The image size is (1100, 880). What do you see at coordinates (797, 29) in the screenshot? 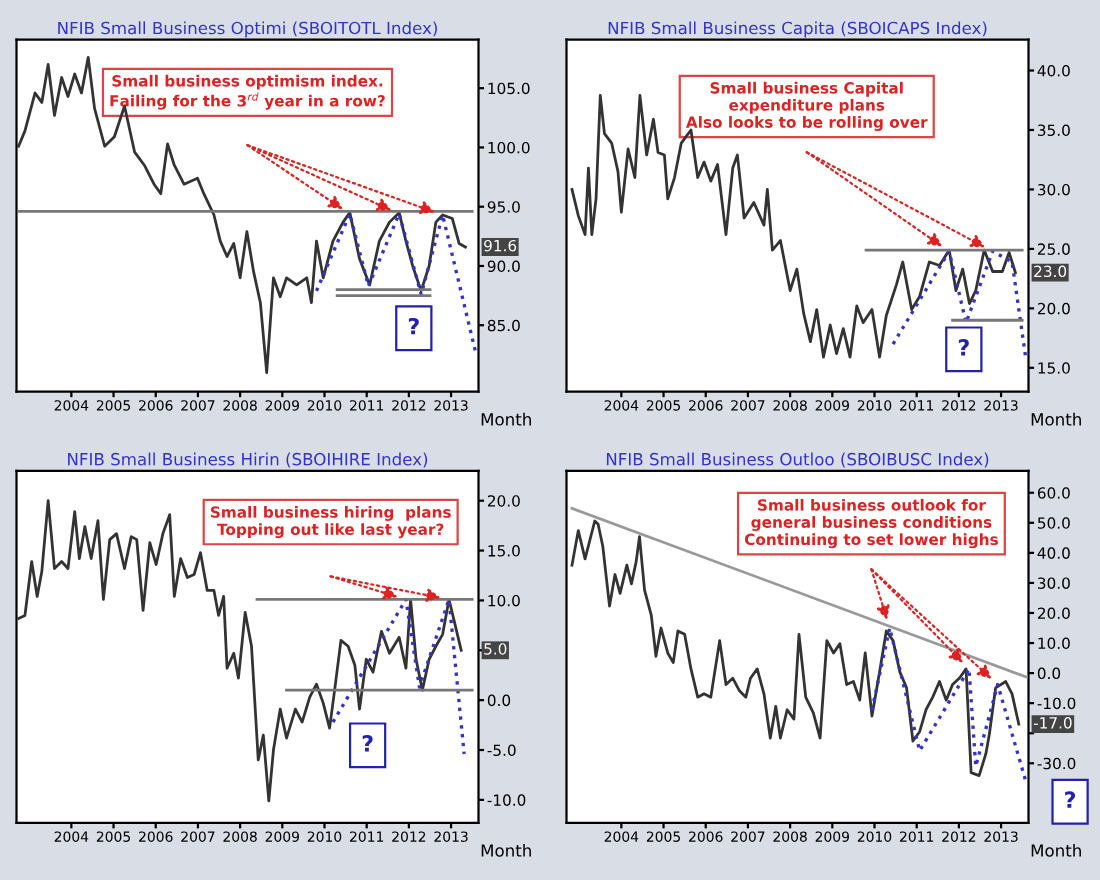
I see `chart-title: NFIB Small Business Capita (SBOICAPS Index)` at bounding box center [797, 29].